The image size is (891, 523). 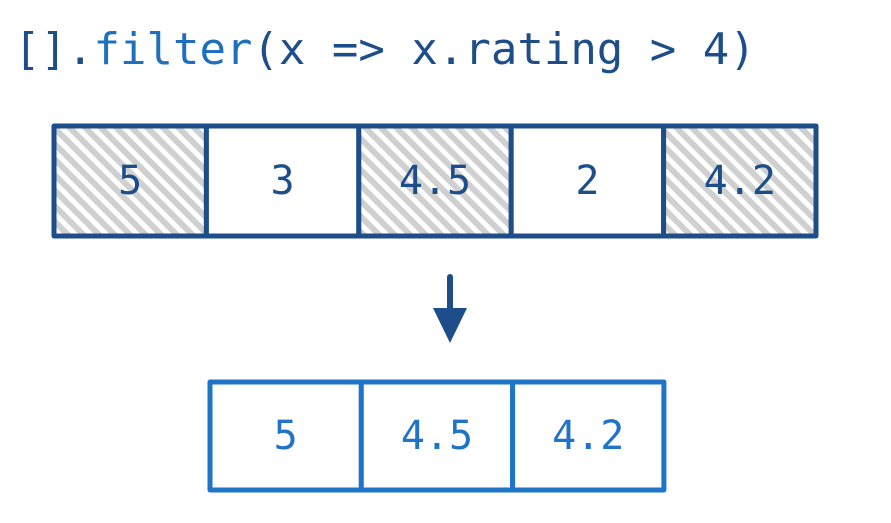 I want to click on source-cell-value: 2, so click(x=587, y=181).